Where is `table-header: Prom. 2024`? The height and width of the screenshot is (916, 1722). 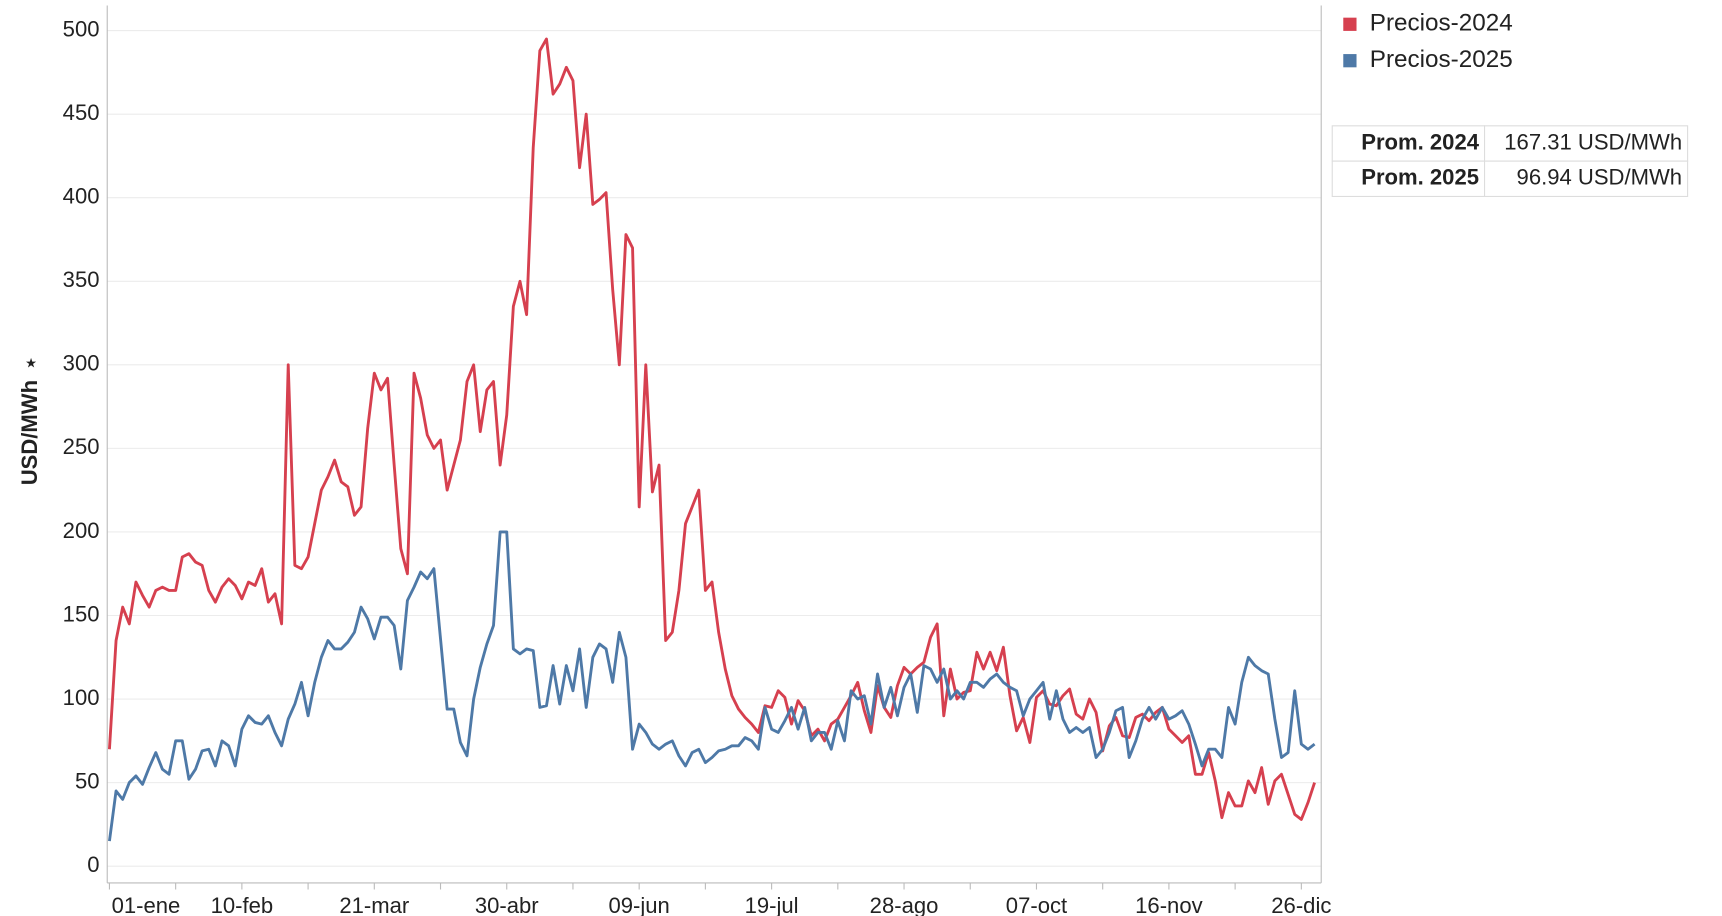
table-header: Prom. 2024 is located at coordinates (1420, 141).